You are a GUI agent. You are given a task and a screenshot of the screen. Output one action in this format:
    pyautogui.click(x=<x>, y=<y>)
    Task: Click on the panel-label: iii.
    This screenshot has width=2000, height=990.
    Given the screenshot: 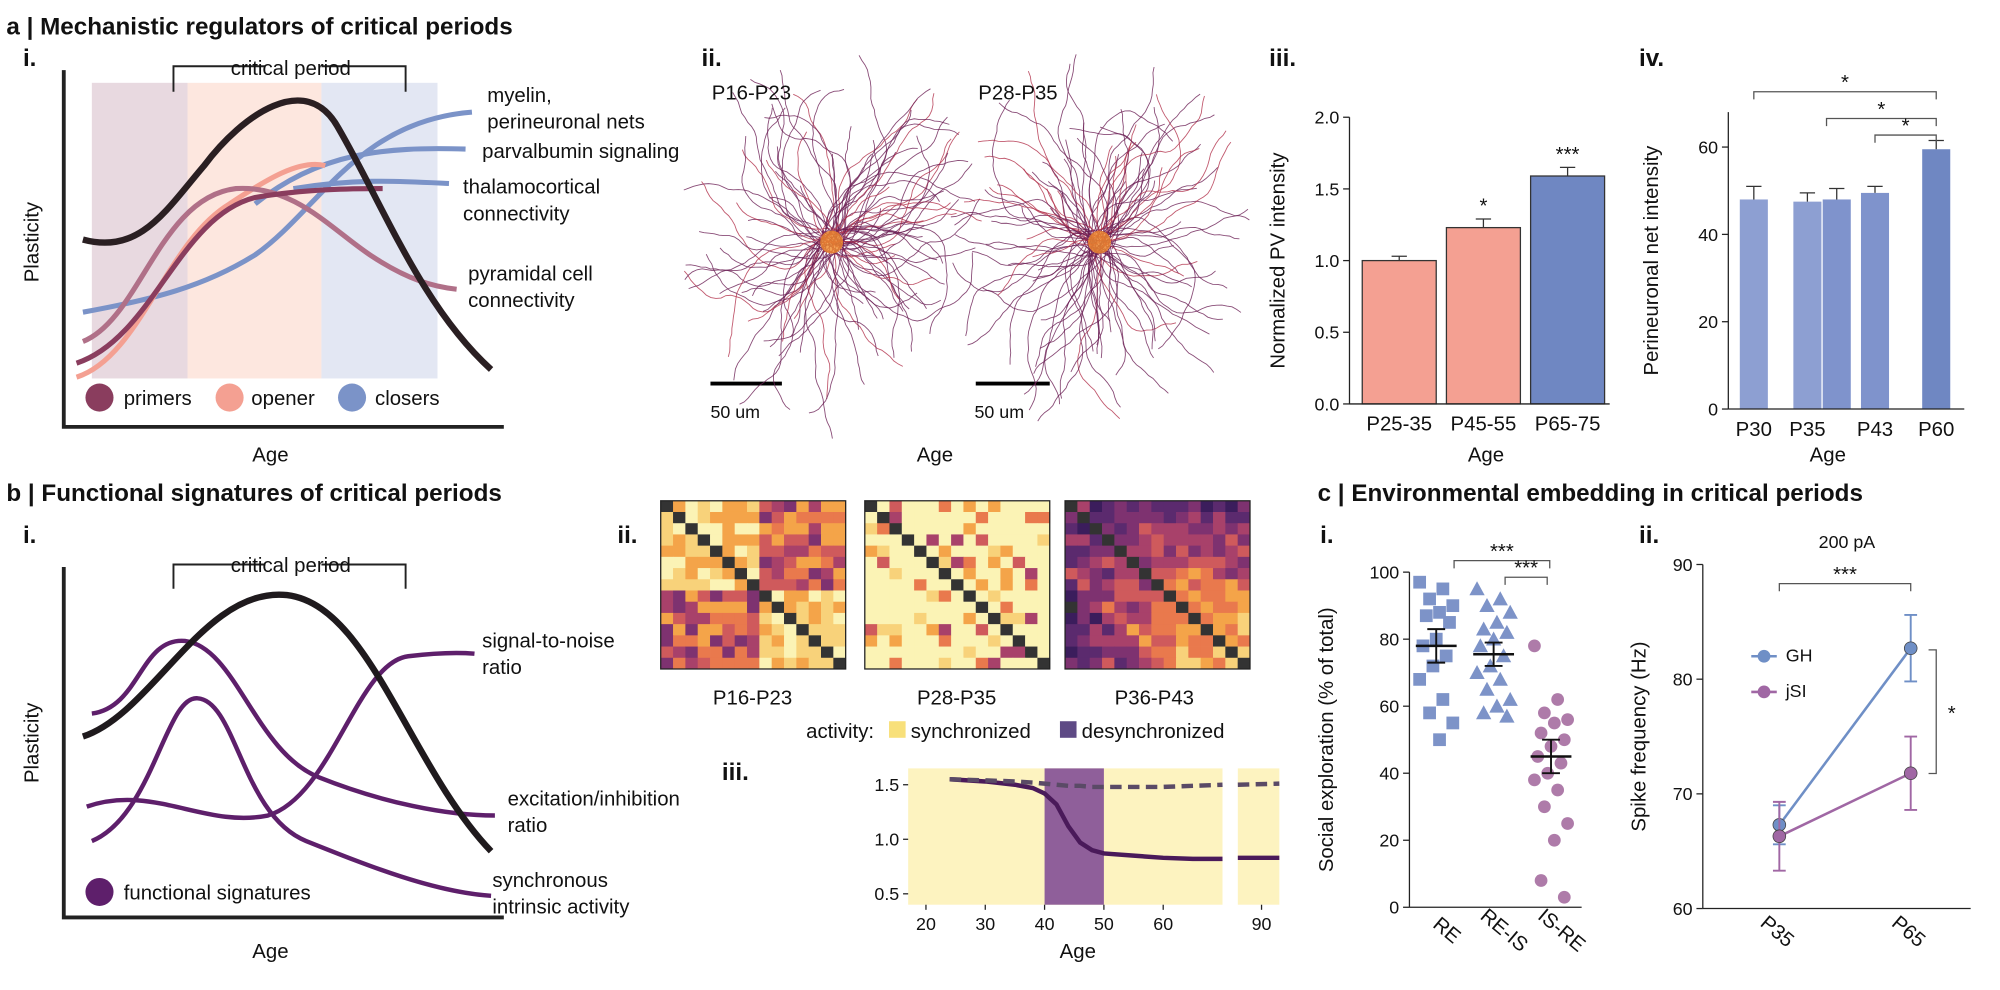 What is the action you would take?
    pyautogui.click(x=735, y=772)
    